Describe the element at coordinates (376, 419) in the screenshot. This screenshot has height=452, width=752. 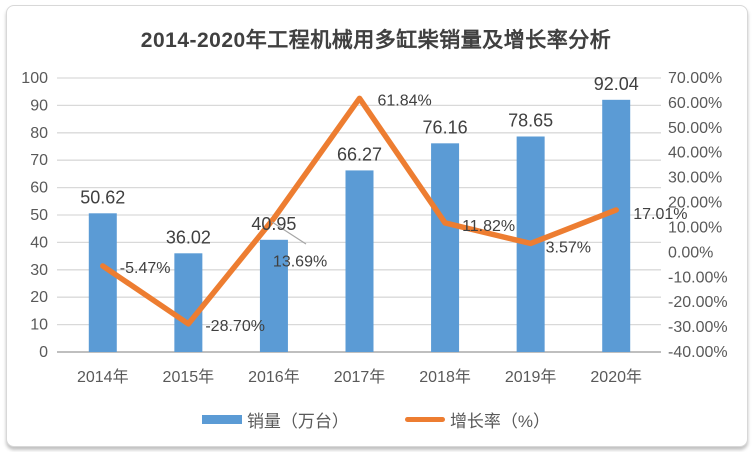
I see `chart-legend: 销量（万台） 增长率（%）` at that location.